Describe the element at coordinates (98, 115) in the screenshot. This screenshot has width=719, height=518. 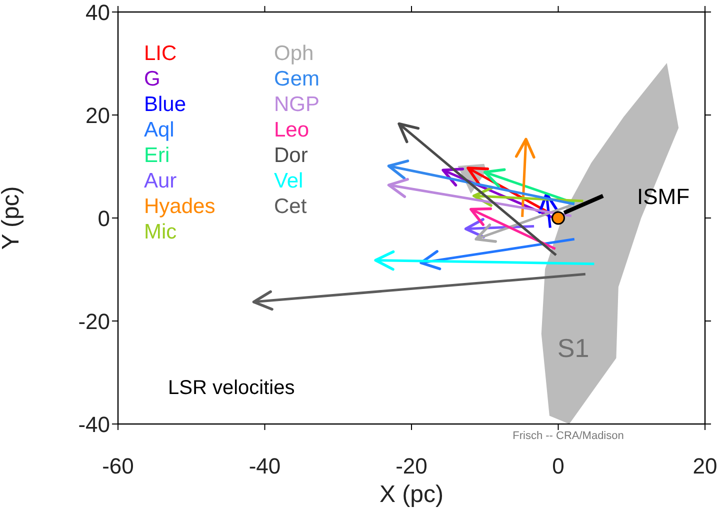
I see `y-tick-label: 20` at that location.